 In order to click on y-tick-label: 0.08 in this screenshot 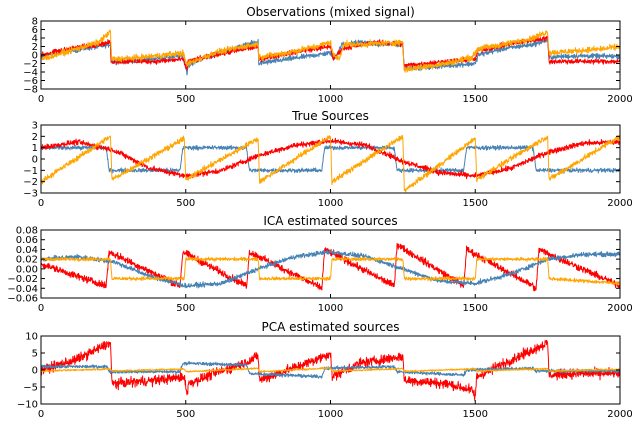, I will do `click(27, 231)`.